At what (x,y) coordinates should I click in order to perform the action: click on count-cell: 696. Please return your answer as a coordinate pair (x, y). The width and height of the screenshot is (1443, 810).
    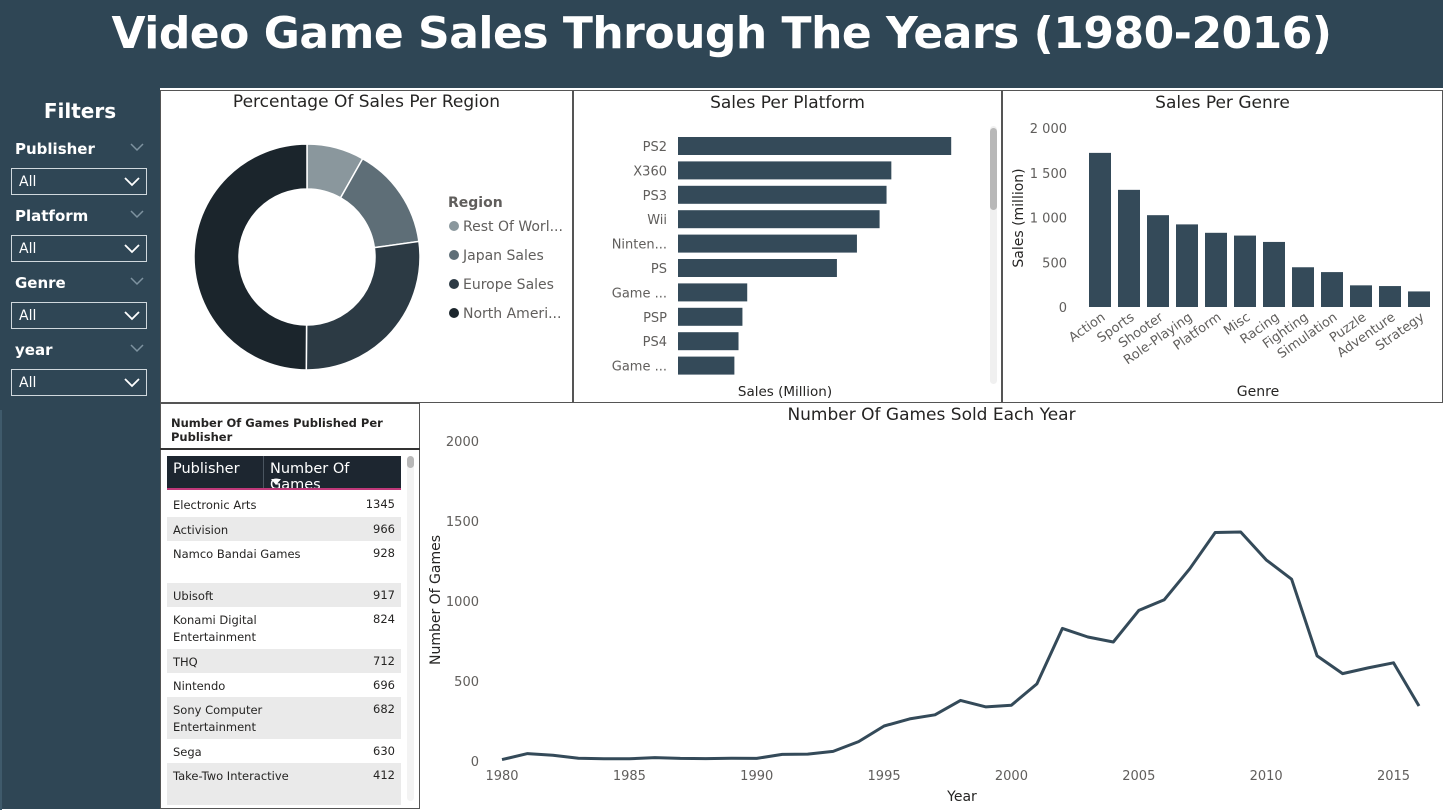
    Looking at the image, I should click on (384, 685).